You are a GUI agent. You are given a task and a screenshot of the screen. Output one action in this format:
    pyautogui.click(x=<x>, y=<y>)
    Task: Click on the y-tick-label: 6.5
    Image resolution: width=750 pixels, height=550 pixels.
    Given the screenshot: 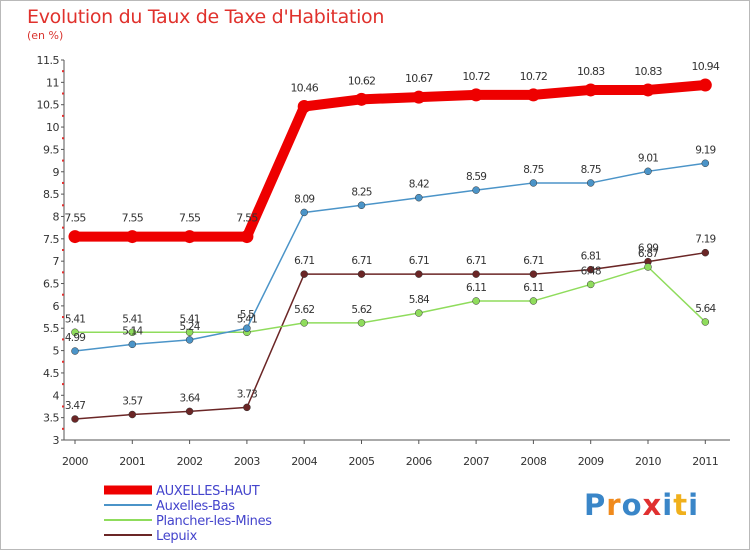 What is the action you would take?
    pyautogui.click(x=51, y=284)
    